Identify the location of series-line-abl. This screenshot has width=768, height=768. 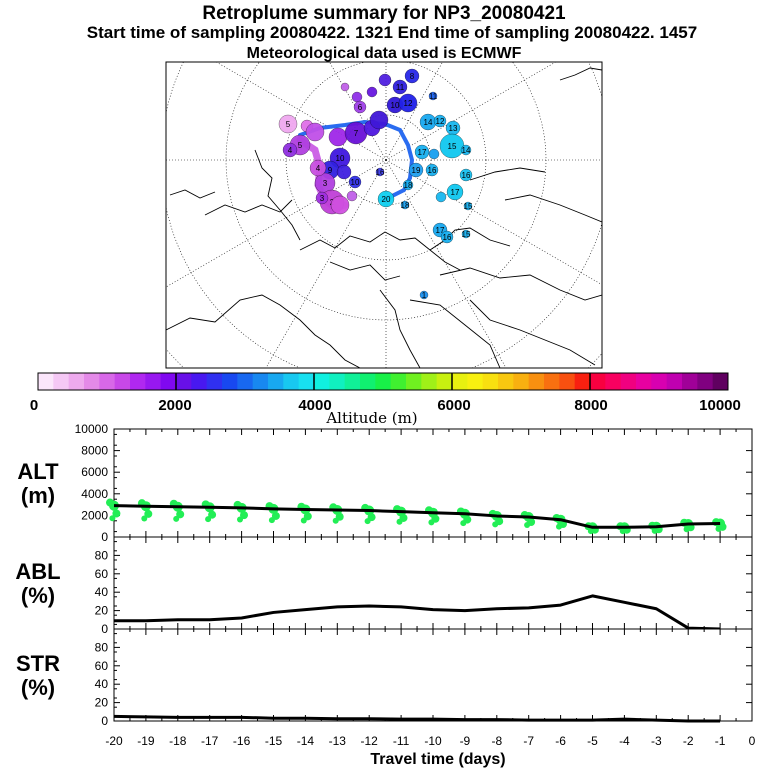
(417, 612).